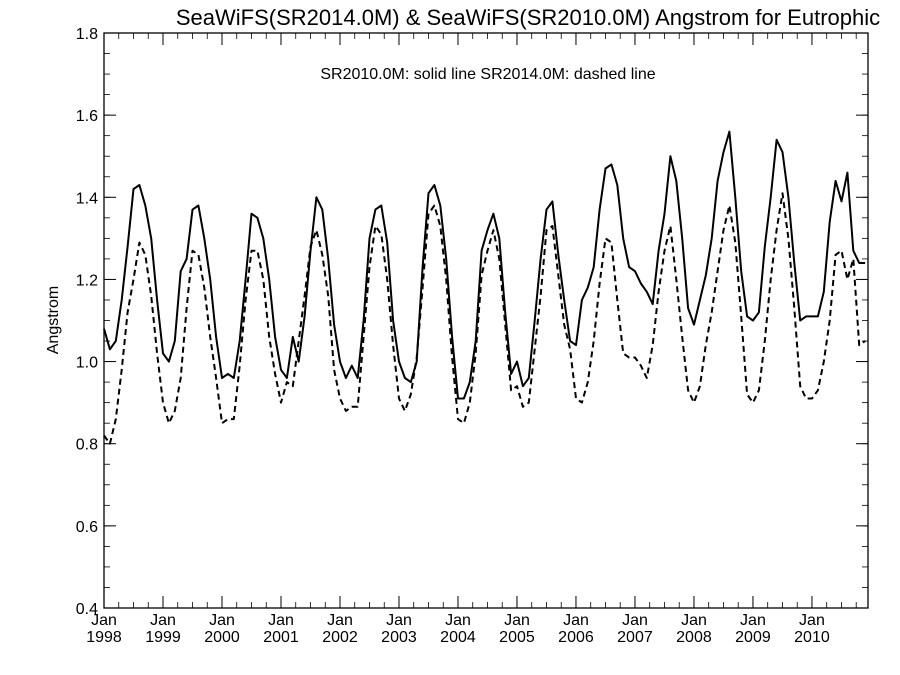 The image size is (900, 675). What do you see at coordinates (87, 609) in the screenshot?
I see `y-tick-label: 0.4` at bounding box center [87, 609].